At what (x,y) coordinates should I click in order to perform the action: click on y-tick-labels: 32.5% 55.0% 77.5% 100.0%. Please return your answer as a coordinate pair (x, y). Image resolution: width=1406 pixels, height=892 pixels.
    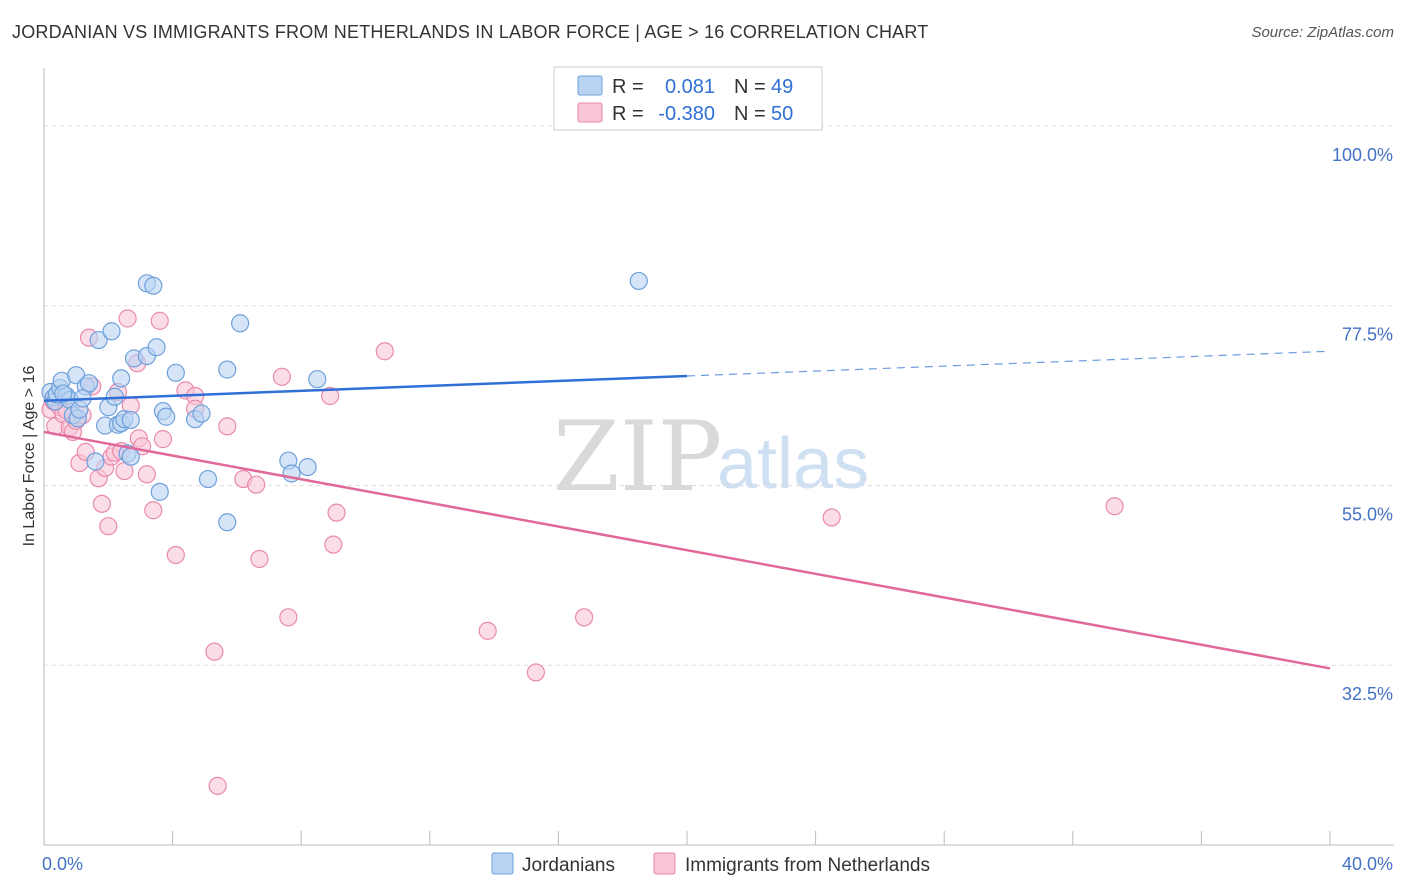
    Looking at the image, I should click on (1362, 424).